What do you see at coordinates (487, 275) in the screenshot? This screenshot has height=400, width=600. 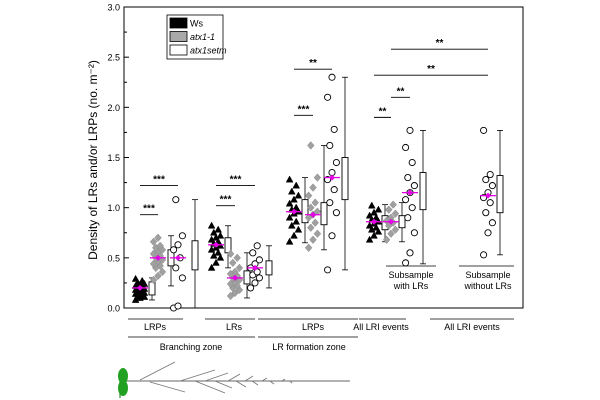 I see `annotation-subsample-without-lrs: Subsample` at bounding box center [487, 275].